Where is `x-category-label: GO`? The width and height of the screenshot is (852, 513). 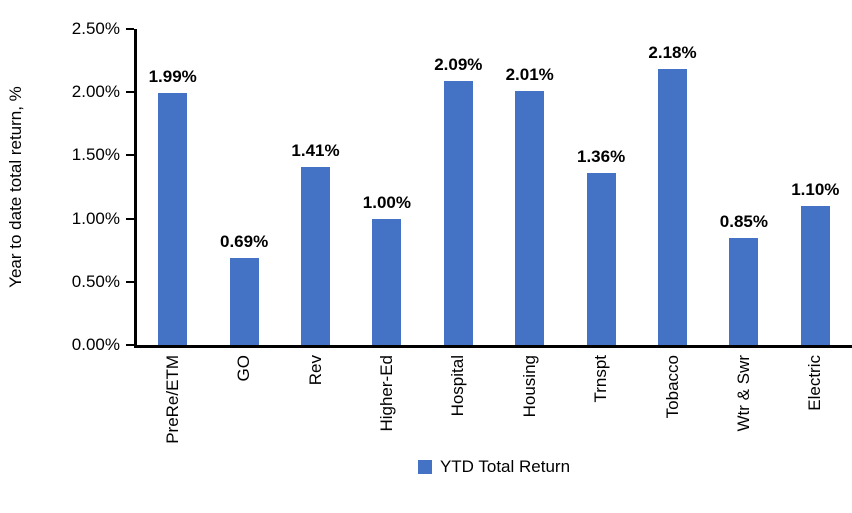
x-category-label: GO is located at coordinates (244, 368).